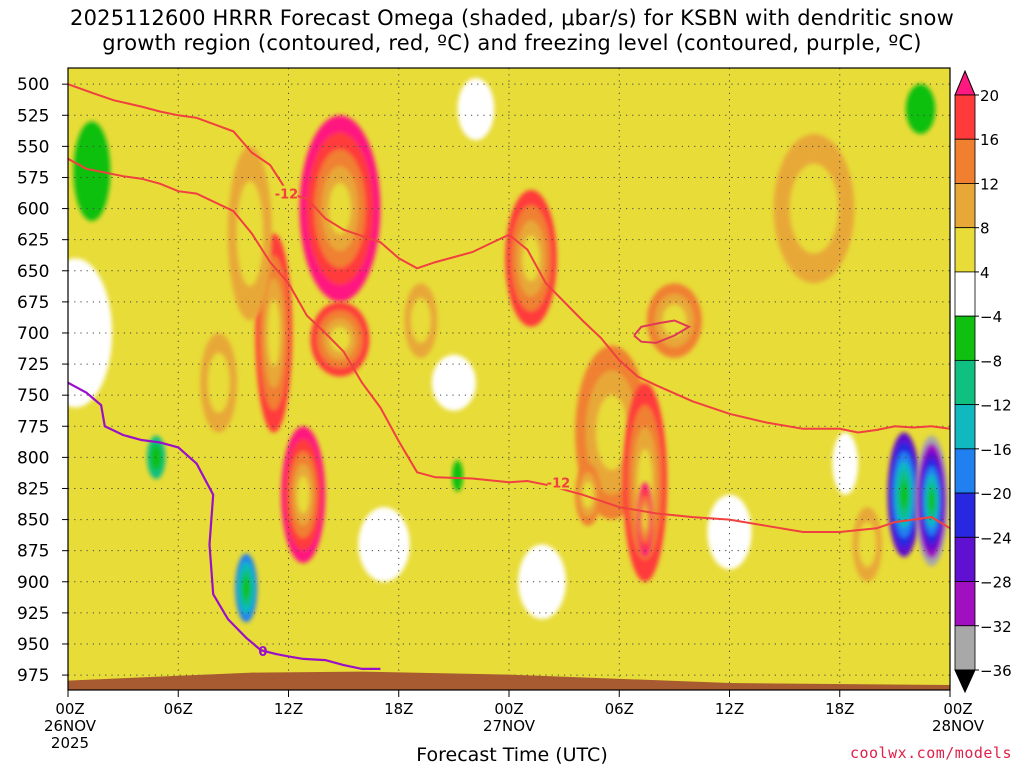 This screenshot has width=1024, height=768. I want to click on x-tick-label-0: 00Z, so click(69, 709).